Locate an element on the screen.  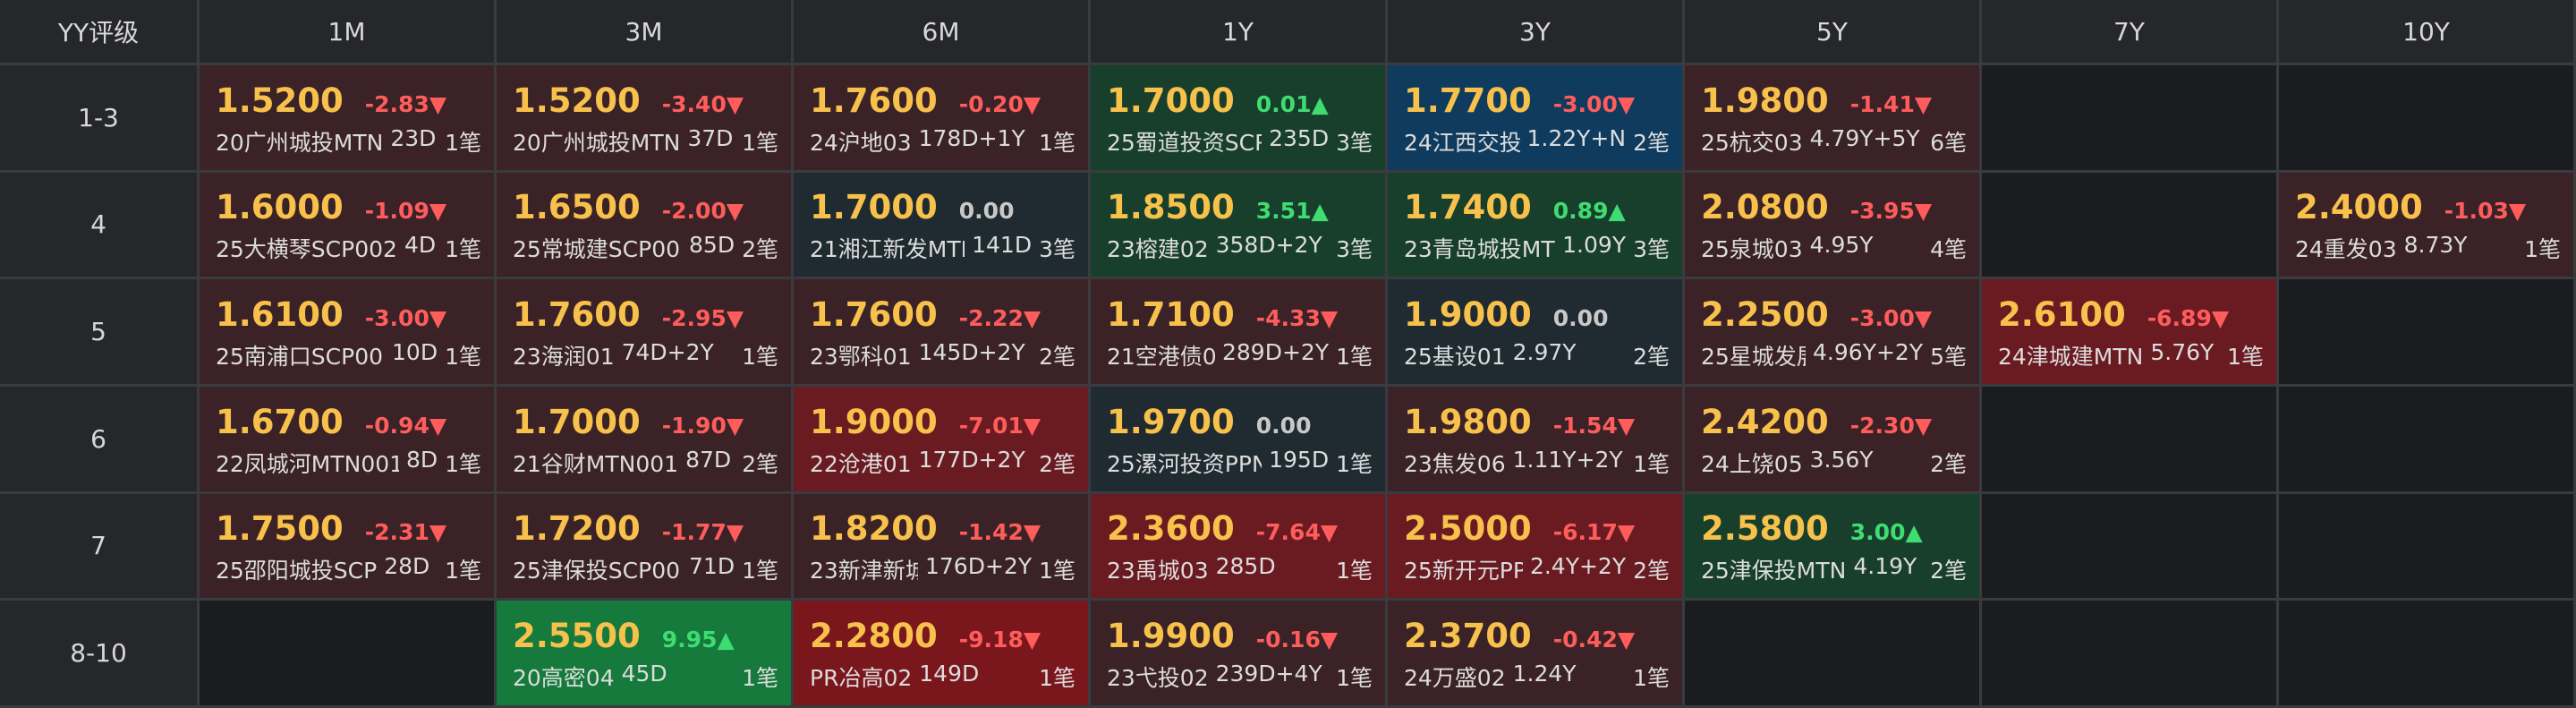
change: -2.00▼ is located at coordinates (702, 212).